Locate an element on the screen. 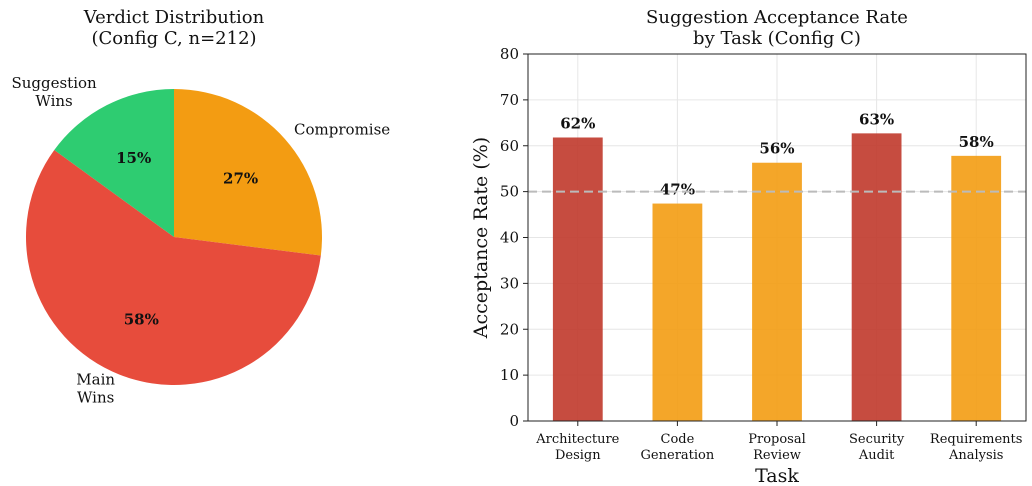 The height and width of the screenshot is (486, 1032). y-tick-label: 10 is located at coordinates (509, 375).